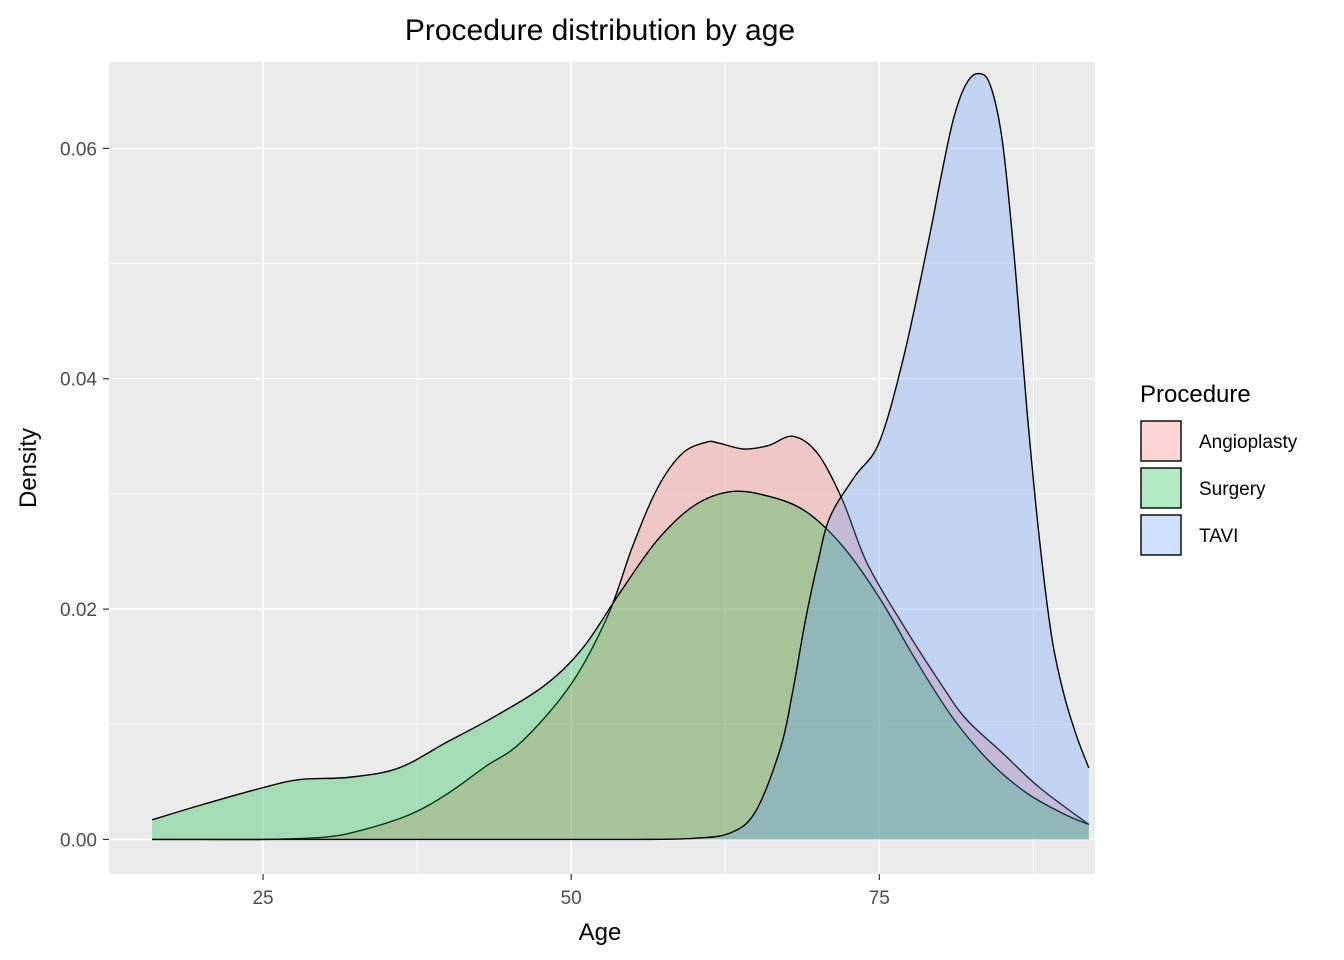 This screenshot has width=1344, height=960. Describe the element at coordinates (571, 898) in the screenshot. I see `x-tick-label: 50` at that location.